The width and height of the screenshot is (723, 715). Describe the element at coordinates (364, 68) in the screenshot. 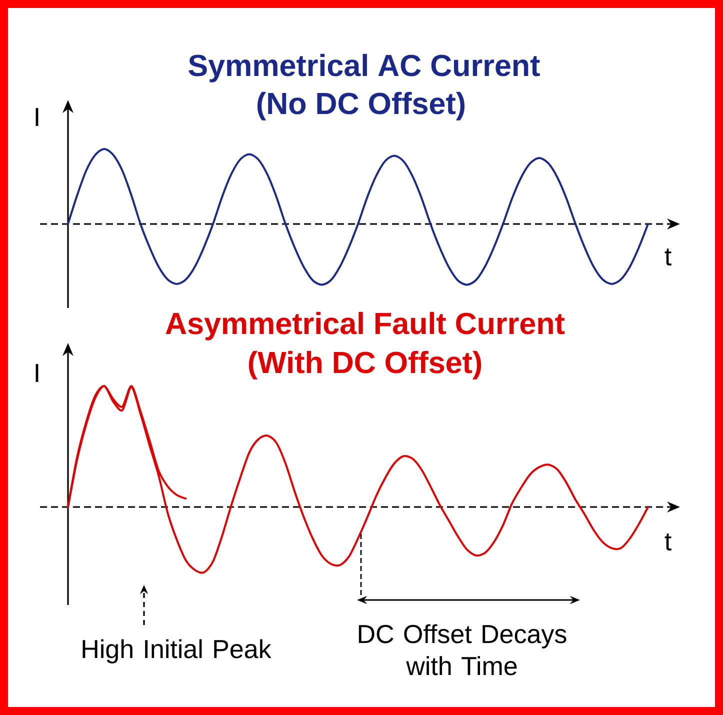

I see `chart-title: Symmetrical AC Current` at that location.